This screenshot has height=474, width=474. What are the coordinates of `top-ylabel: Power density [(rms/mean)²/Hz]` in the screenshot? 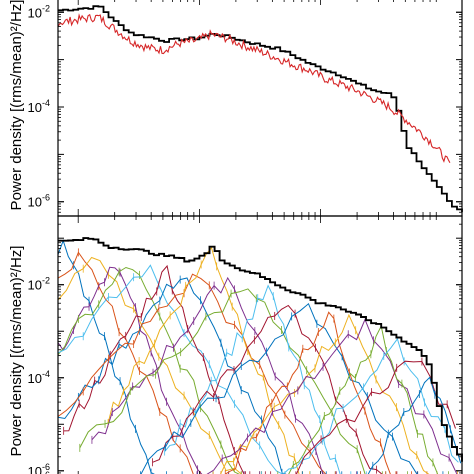 It's located at (16, 105).